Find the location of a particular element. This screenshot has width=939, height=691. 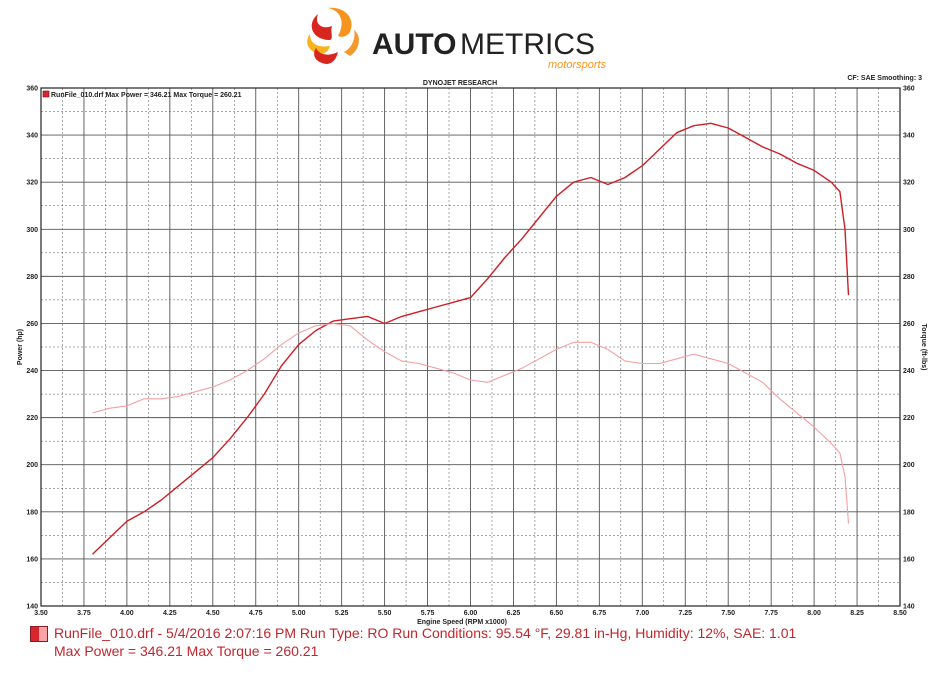

y-axis-label: Power (hp) is located at coordinates (20, 347).